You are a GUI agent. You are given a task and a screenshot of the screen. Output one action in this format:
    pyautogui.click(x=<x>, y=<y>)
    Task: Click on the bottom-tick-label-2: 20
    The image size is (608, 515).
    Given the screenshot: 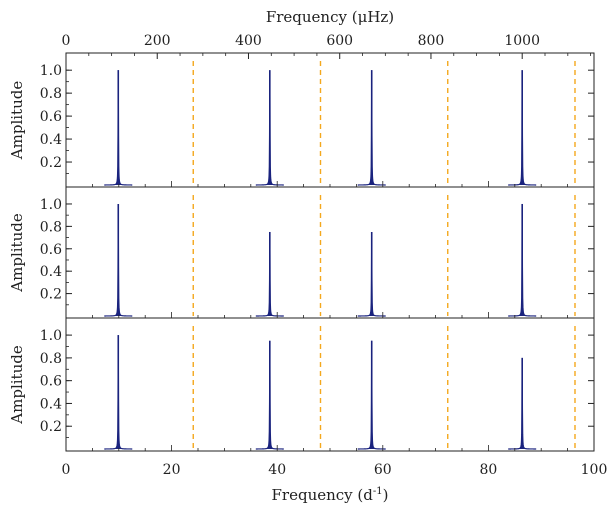 What is the action you would take?
    pyautogui.click(x=172, y=470)
    